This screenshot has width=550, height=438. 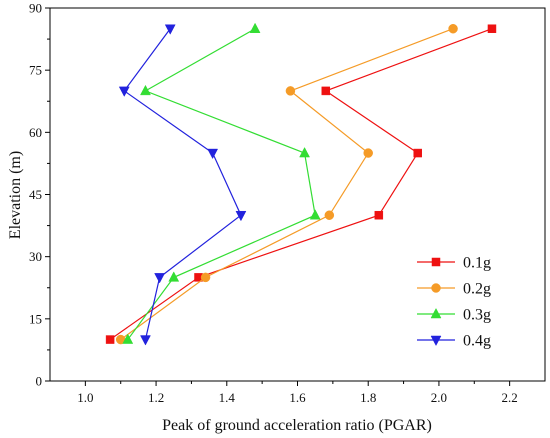 I want to click on x-tick-label: 1.2, so click(x=156, y=397).